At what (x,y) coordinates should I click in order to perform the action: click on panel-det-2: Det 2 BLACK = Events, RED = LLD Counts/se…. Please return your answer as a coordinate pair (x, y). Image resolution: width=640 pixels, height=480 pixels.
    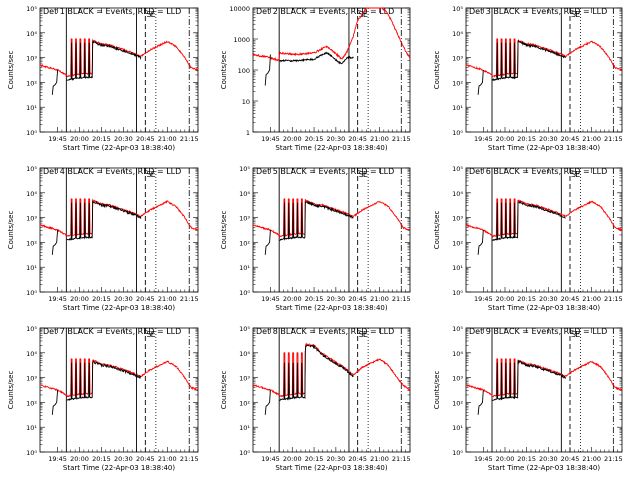
    Looking at the image, I should click on (315, 78).